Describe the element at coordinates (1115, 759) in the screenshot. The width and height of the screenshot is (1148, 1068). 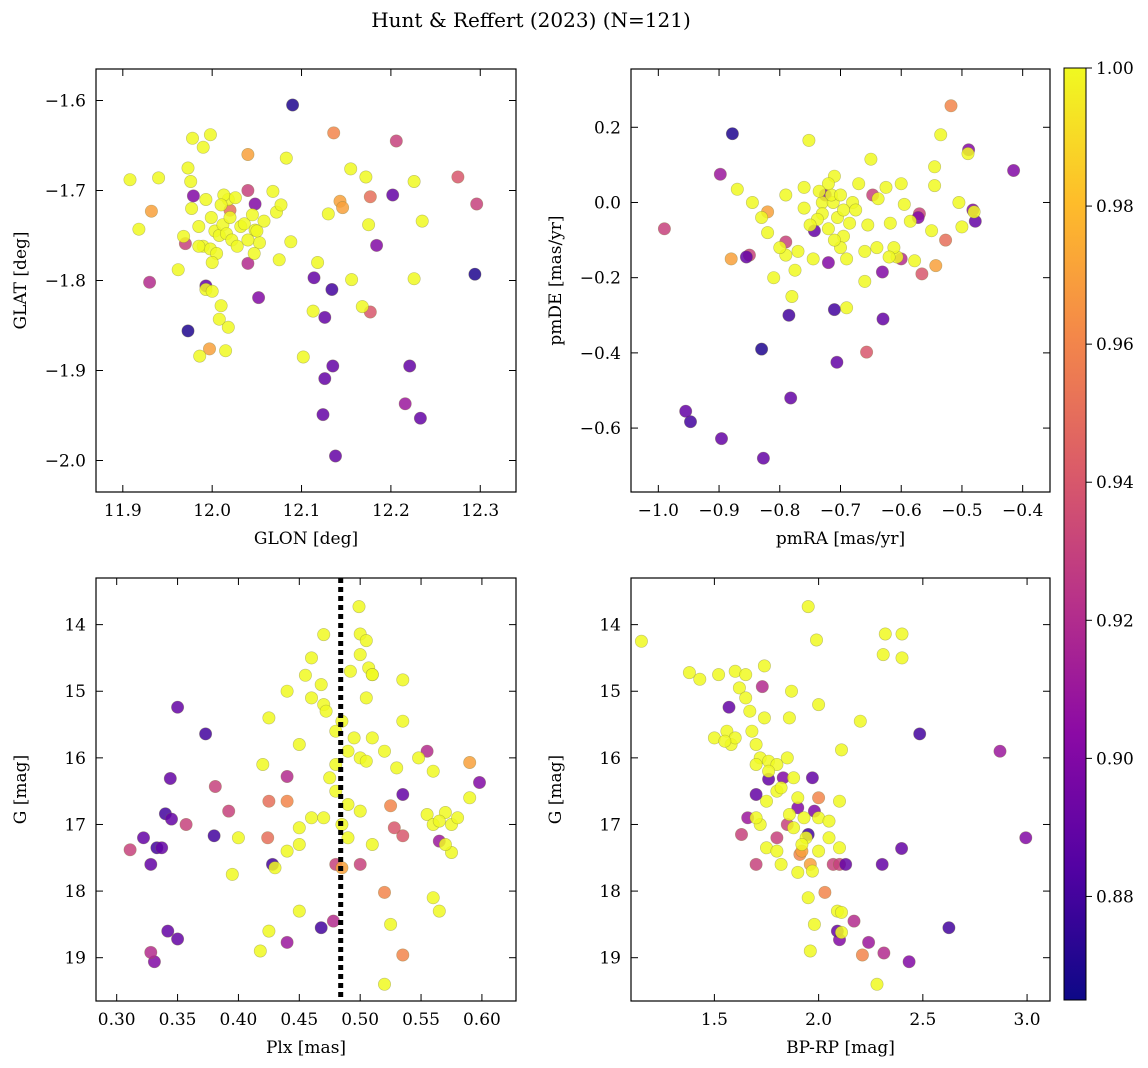
I see `colorbar-tick-label: 0.90` at that location.